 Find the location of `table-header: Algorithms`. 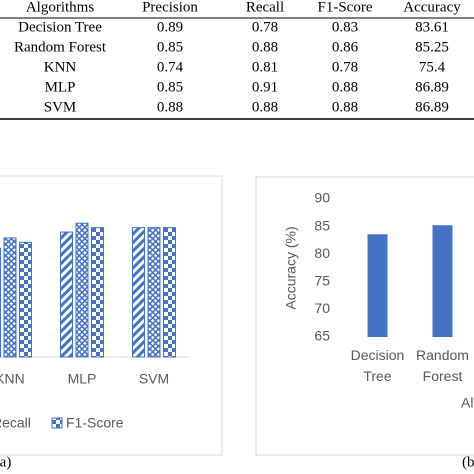

table-header: Algorithms is located at coordinates (60, 7).